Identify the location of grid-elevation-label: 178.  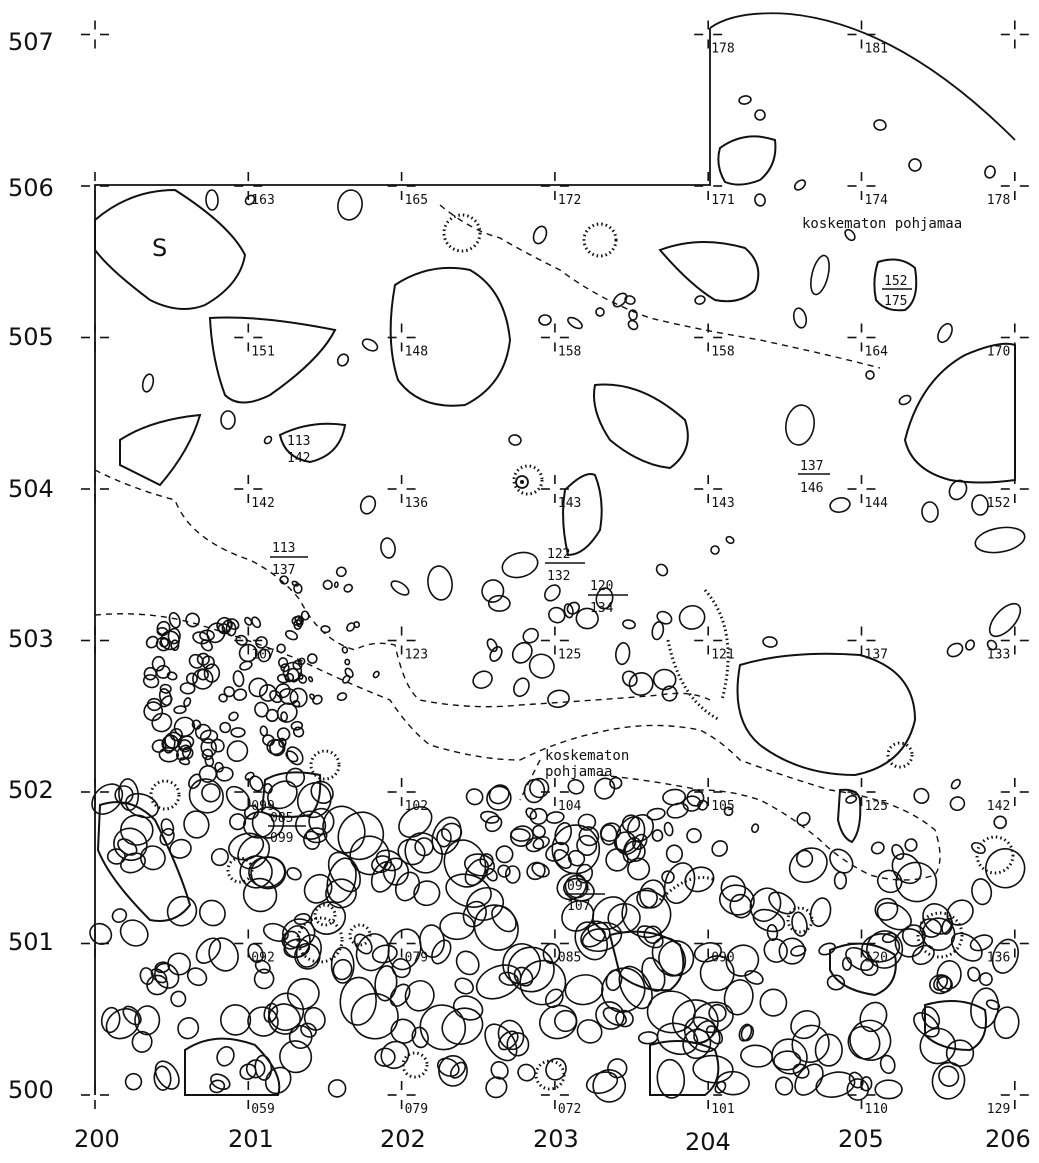
(998, 200).